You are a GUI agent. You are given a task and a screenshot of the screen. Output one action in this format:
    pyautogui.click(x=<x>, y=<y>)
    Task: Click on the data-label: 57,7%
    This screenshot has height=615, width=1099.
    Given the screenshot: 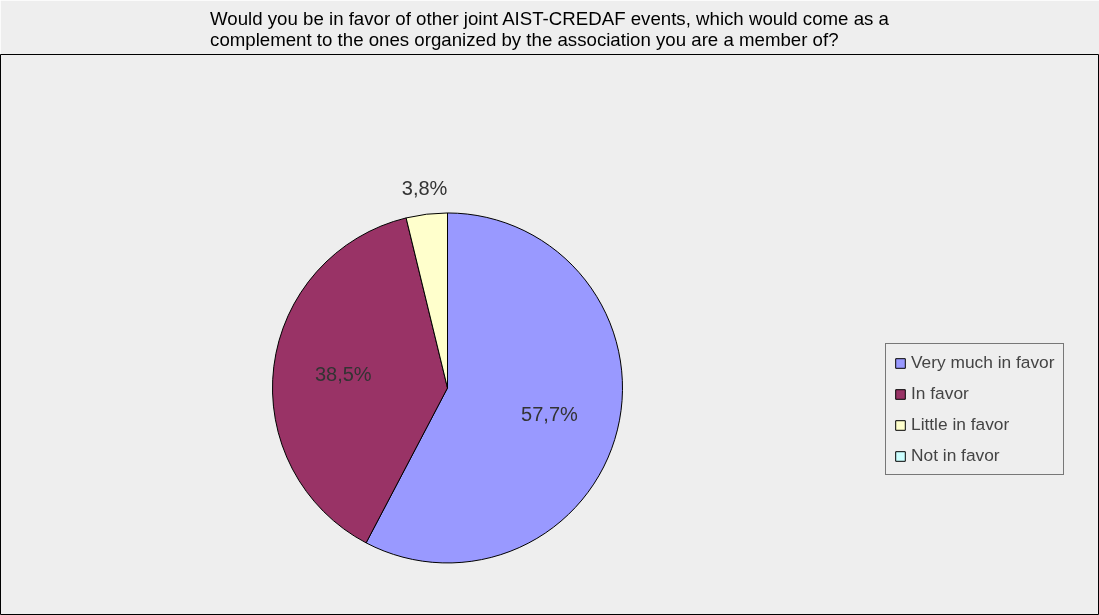 What is the action you would take?
    pyautogui.click(x=550, y=414)
    